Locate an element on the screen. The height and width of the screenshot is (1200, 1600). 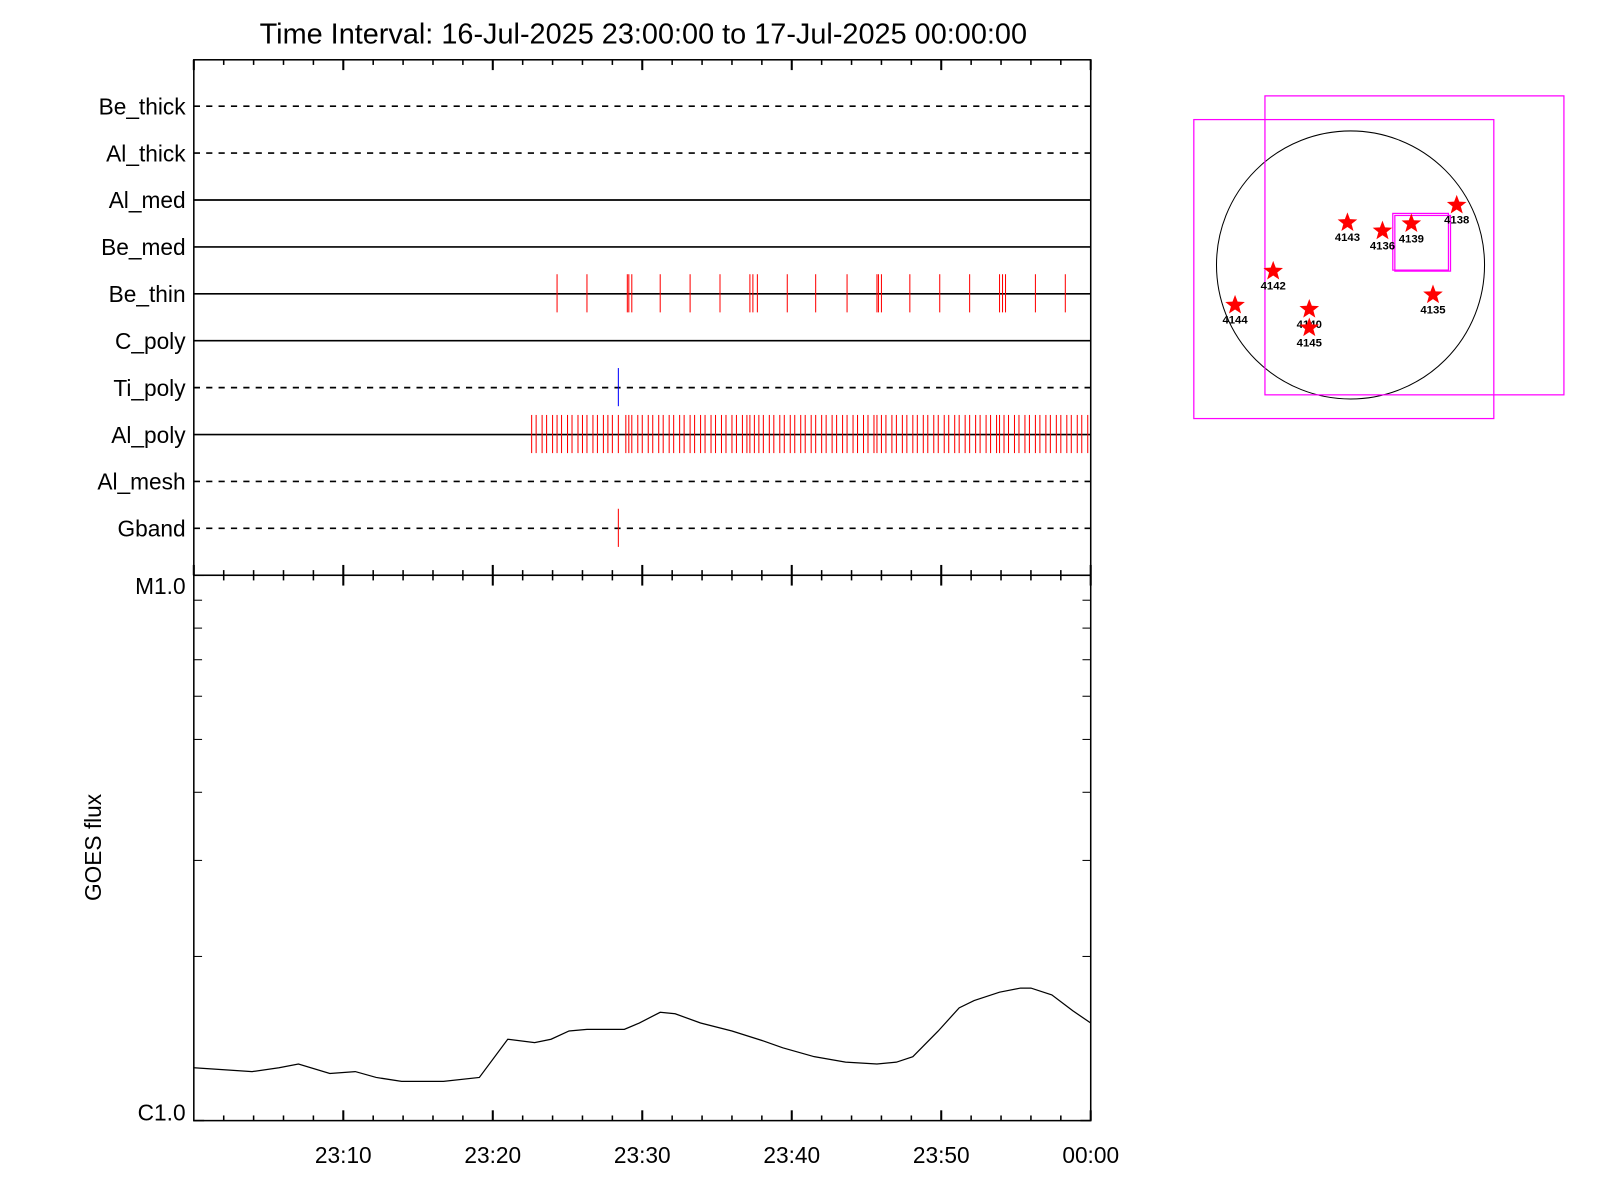
row-label: C_poly is located at coordinates (150, 341).